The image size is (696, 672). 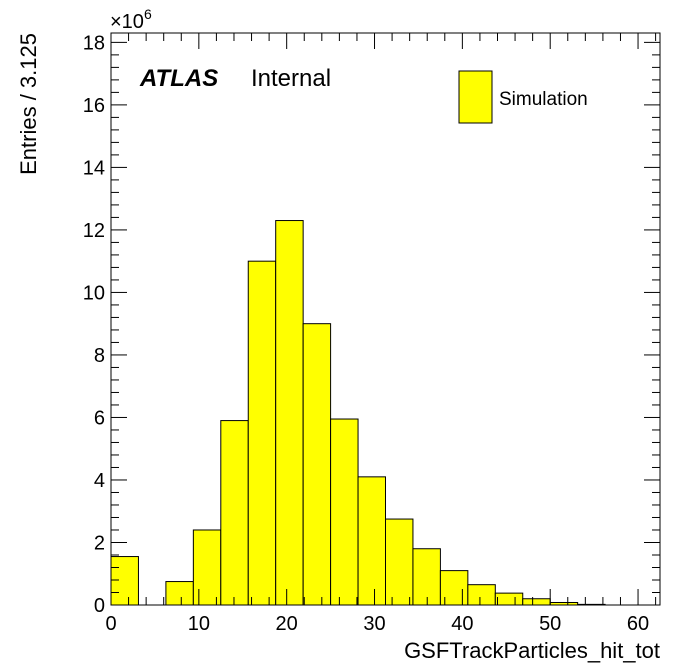 I want to click on x-tick-label: 20, so click(x=287, y=624).